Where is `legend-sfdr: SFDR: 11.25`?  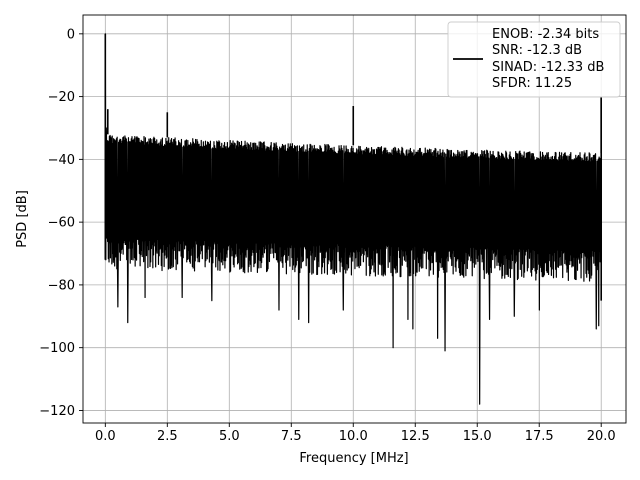
legend-sfdr: SFDR: 11.25 is located at coordinates (532, 83).